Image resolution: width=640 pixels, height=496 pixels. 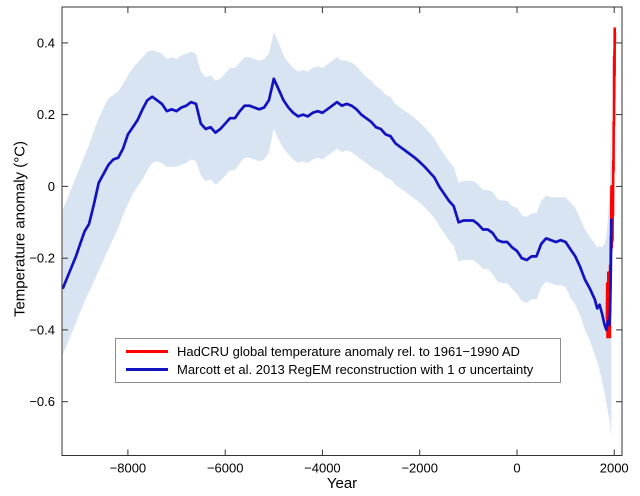 What do you see at coordinates (322, 468) in the screenshot?
I see `x-tick-label: −4000` at bounding box center [322, 468].